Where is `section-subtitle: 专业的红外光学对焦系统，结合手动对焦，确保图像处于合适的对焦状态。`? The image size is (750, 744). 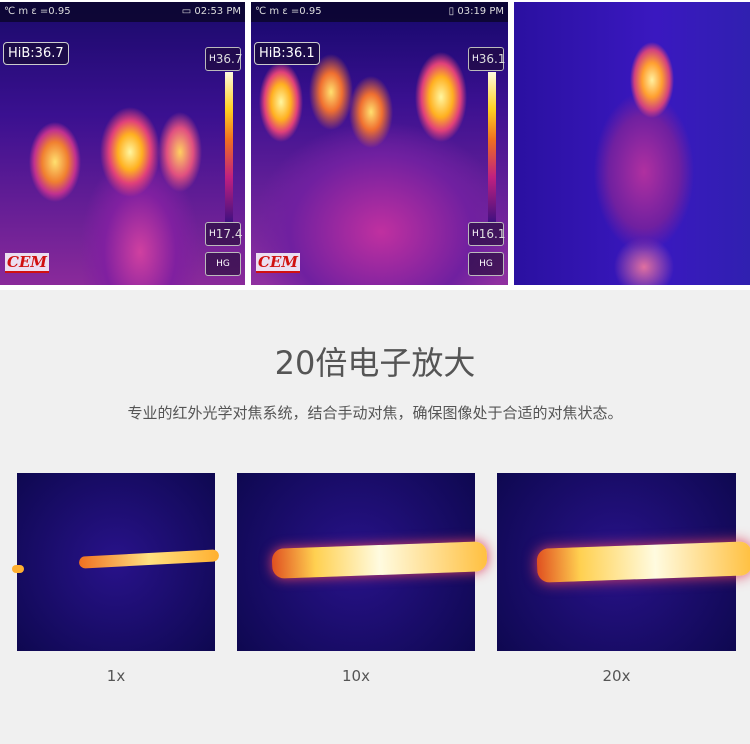 section-subtitle: 专业的红外光学对焦系统，结合手动对焦，确保图像处于合适的对焦状态。 is located at coordinates (375, 413).